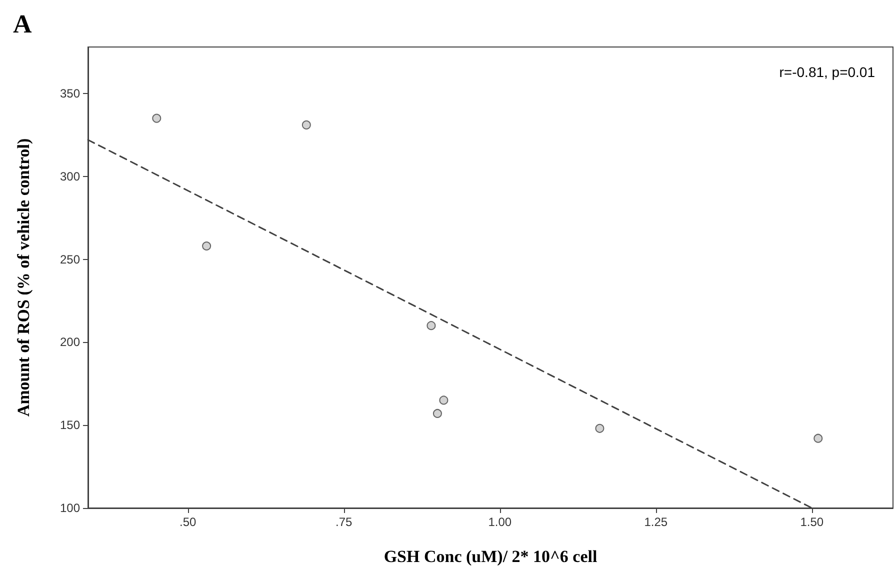 The height and width of the screenshot is (576, 895). Describe the element at coordinates (827, 72) in the screenshot. I see `annotation: r=-0.81, p=0.01` at that location.